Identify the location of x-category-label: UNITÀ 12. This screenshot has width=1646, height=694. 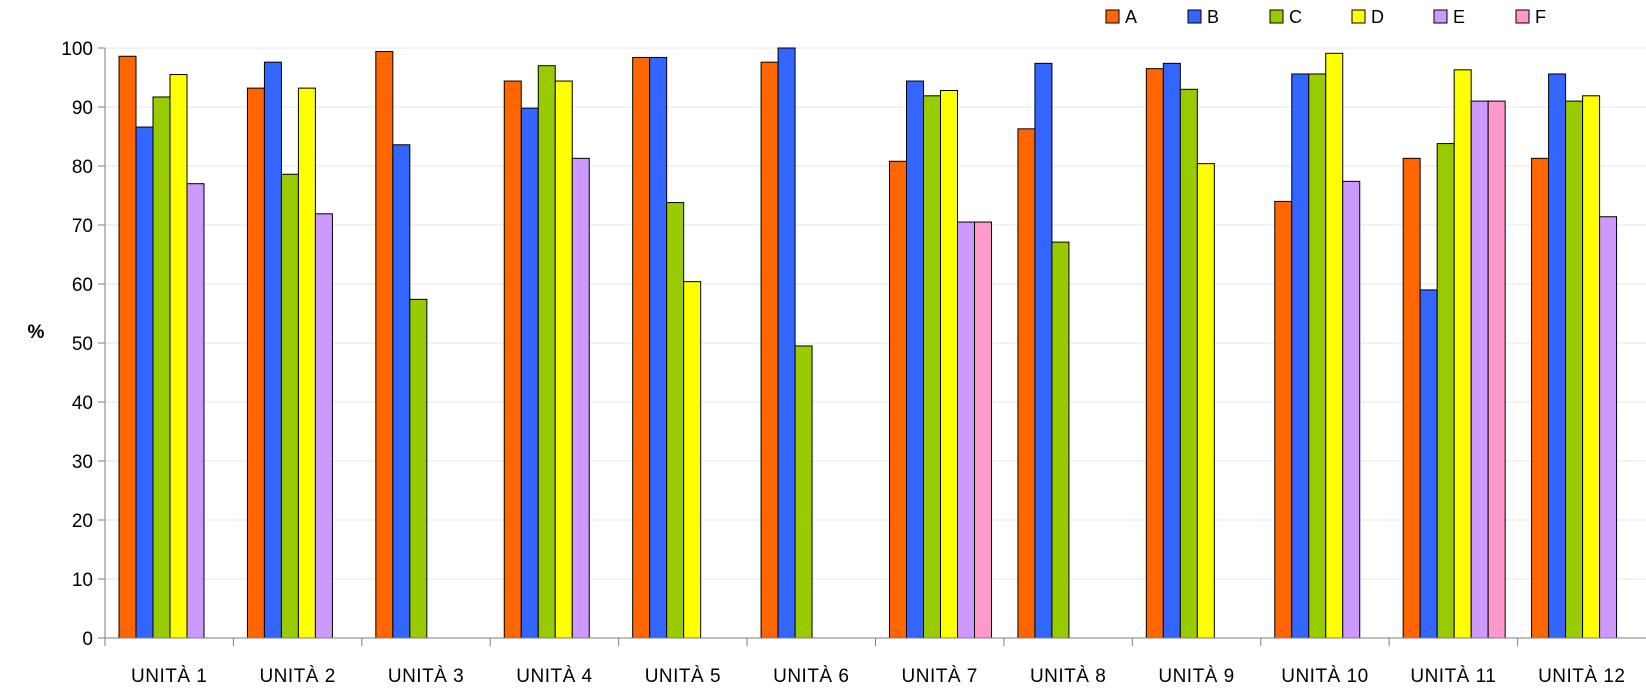
(1581, 676).